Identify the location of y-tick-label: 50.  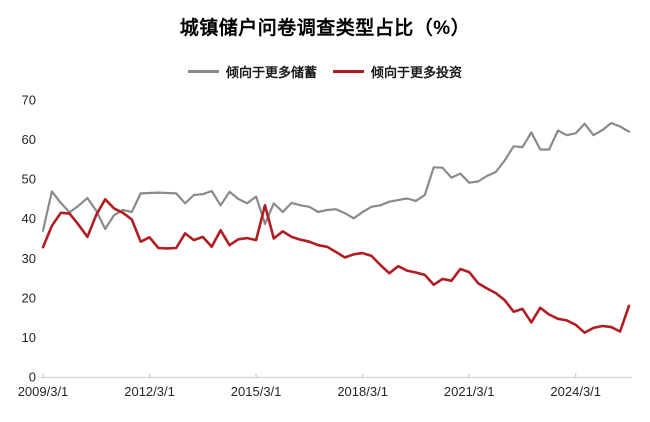
(29, 179).